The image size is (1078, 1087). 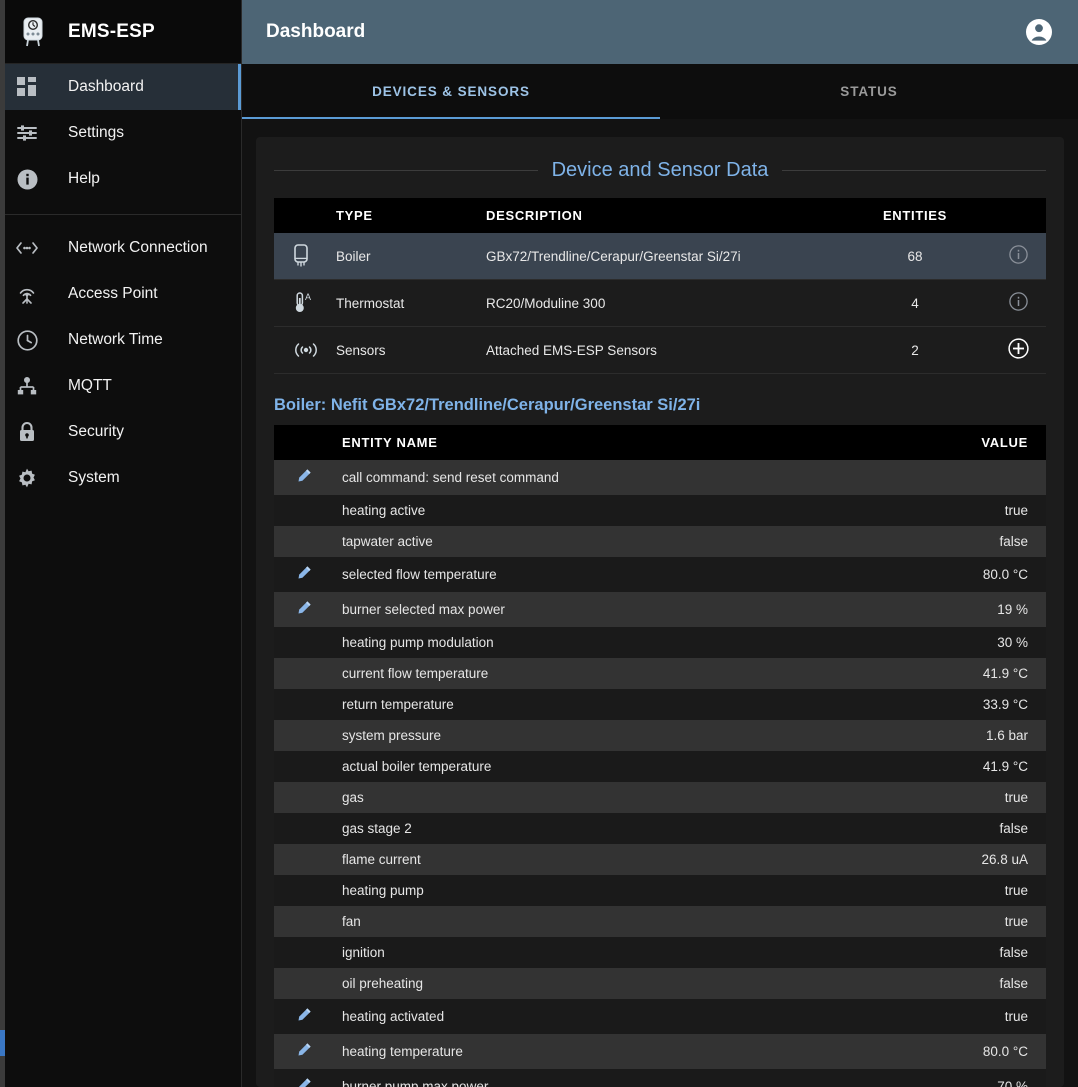 I want to click on device-type-icon-cell: A, so click(x=301, y=303).